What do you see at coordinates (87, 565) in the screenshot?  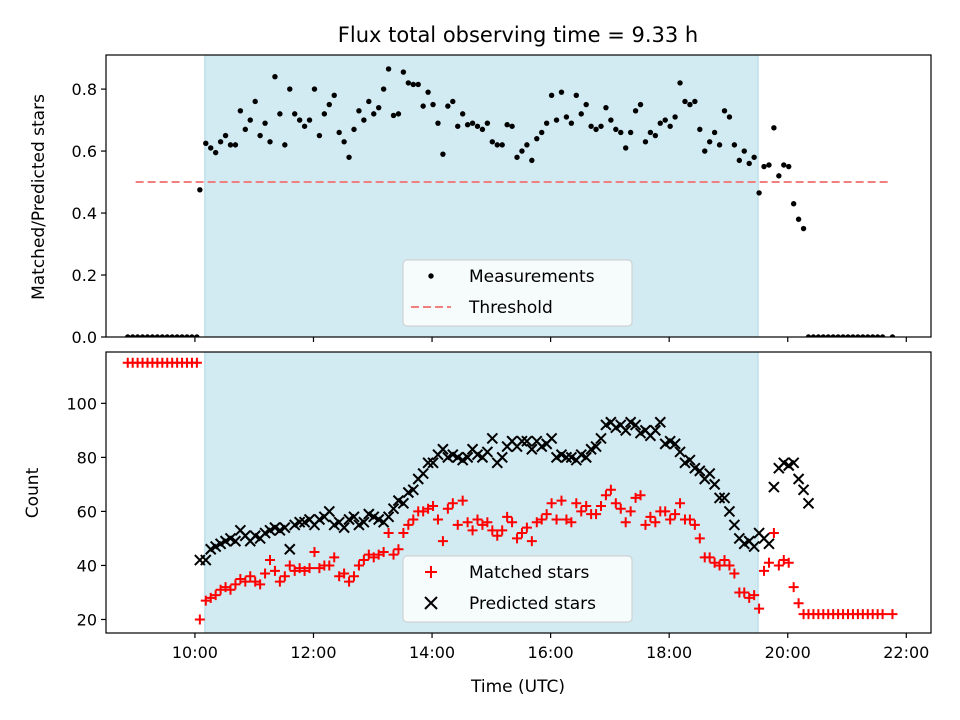 I see `y-tick-label: 40` at bounding box center [87, 565].